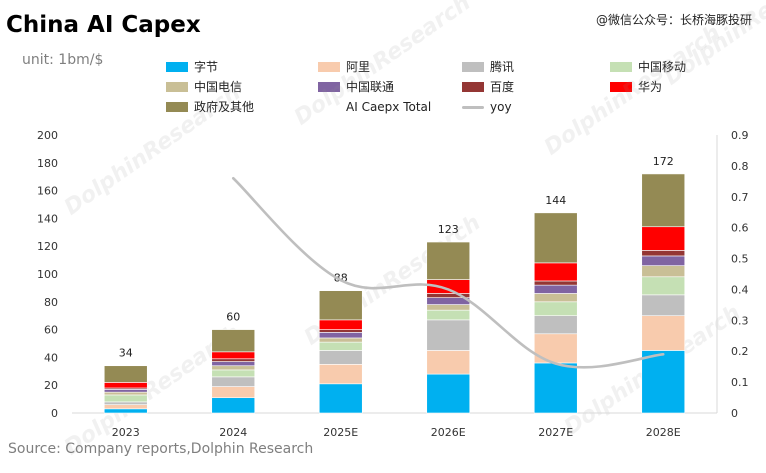  I want to click on legend-label: 字节, so click(206, 67).